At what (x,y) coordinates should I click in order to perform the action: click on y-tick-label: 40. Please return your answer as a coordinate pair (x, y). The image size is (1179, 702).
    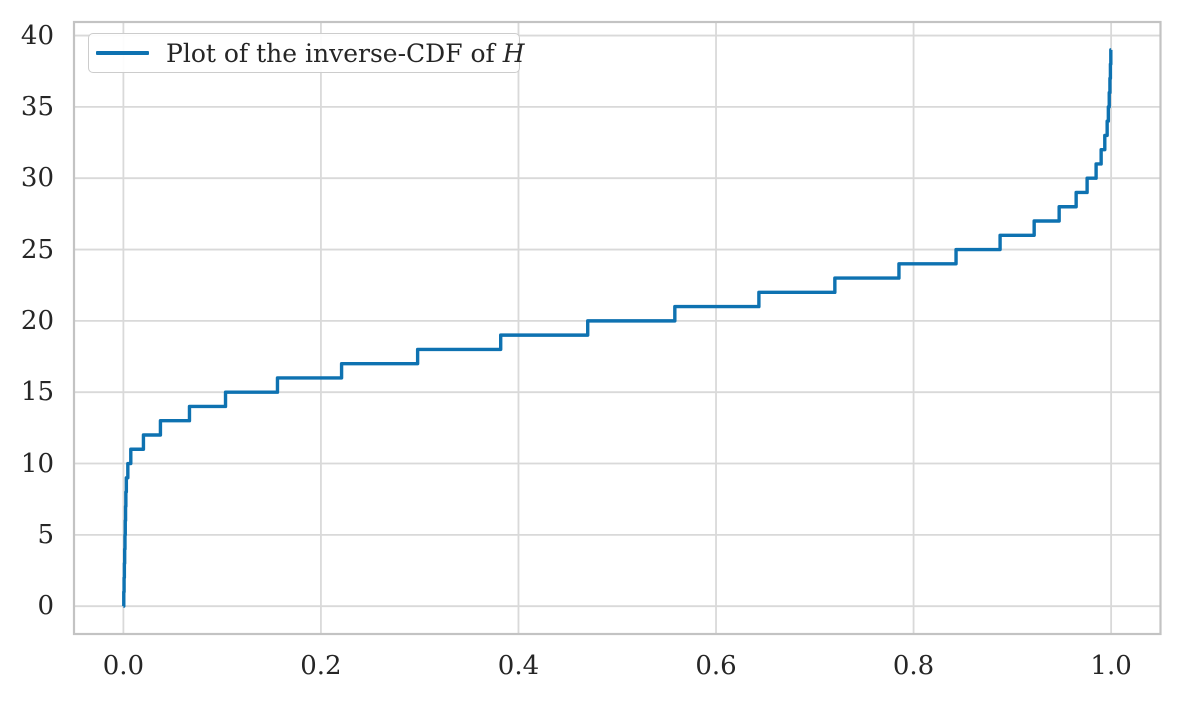
    Looking at the image, I should click on (37, 35).